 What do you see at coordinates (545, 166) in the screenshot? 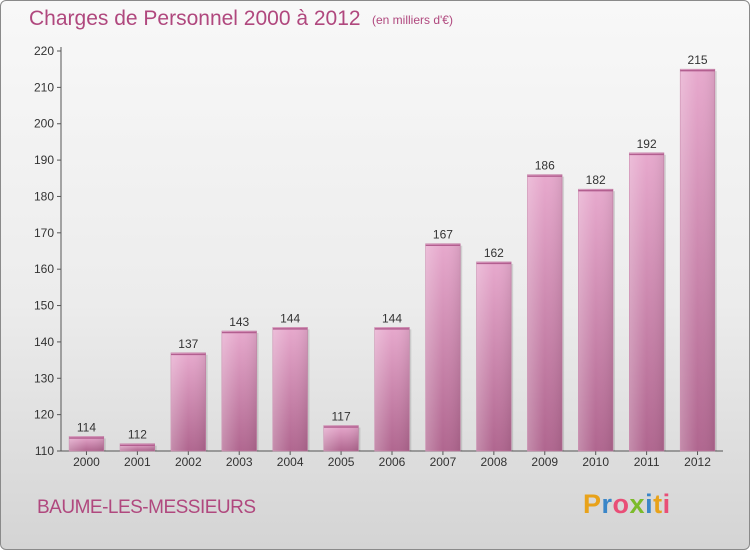
I see `bar-value-label: 186` at bounding box center [545, 166].